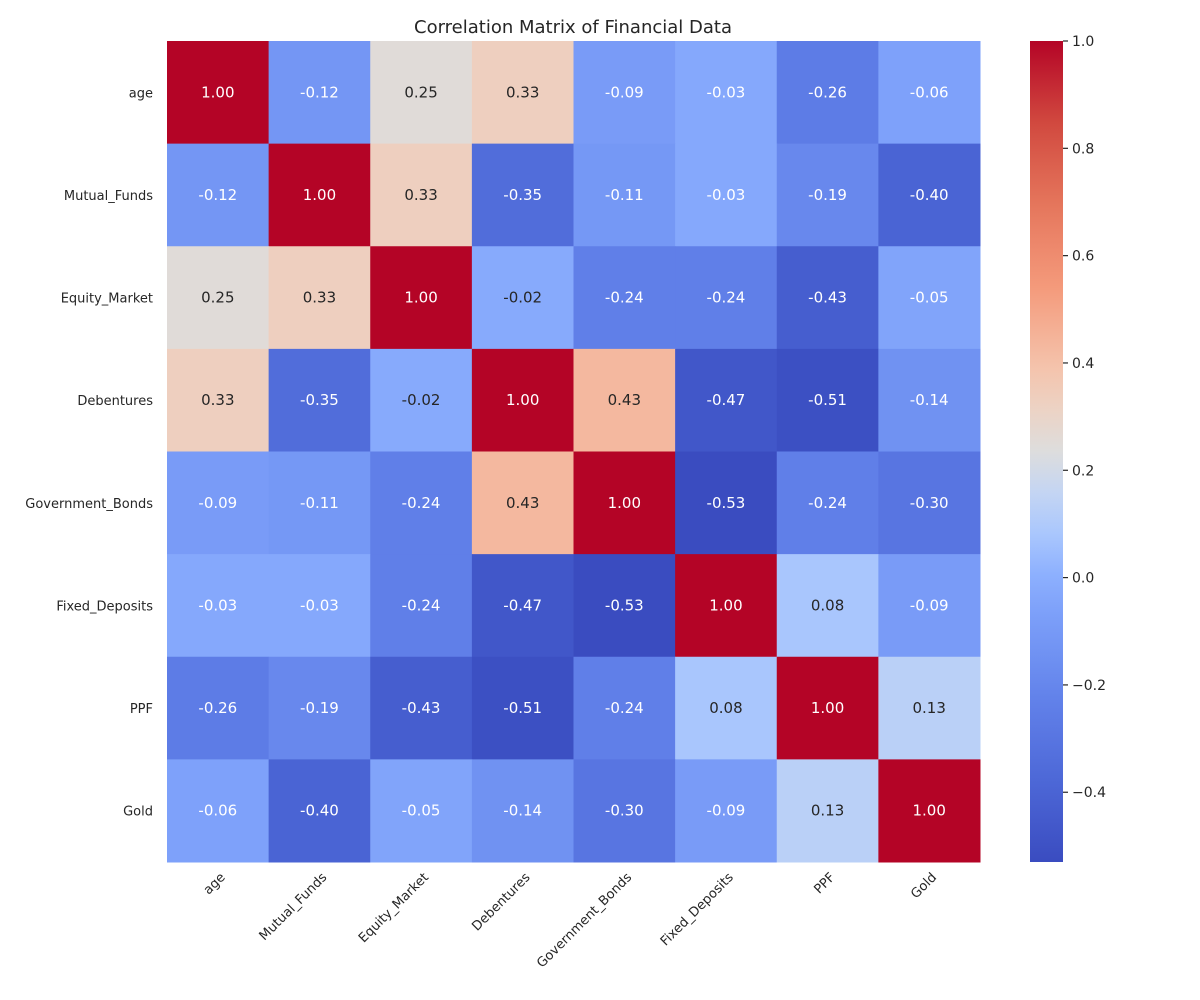  I want to click on y-tick-label: age, so click(141, 93).